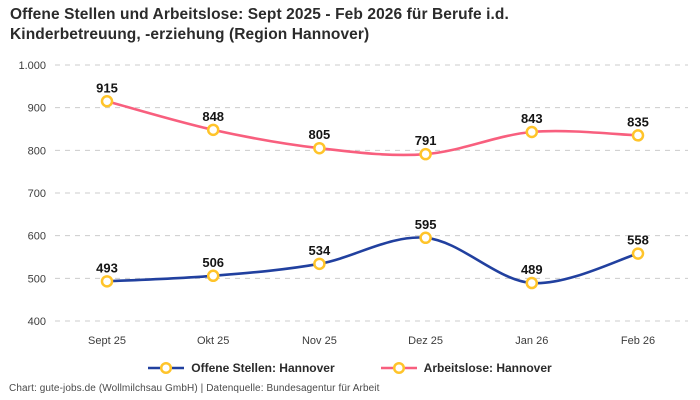 This screenshot has width=700, height=400. I want to click on y-axis-tick-label: 600, so click(37, 237).